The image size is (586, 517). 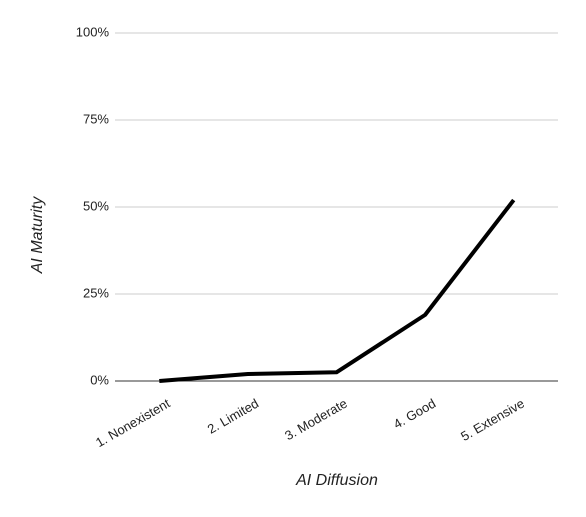 What do you see at coordinates (96, 205) in the screenshot?
I see `y-tick-label: 50%` at bounding box center [96, 205].